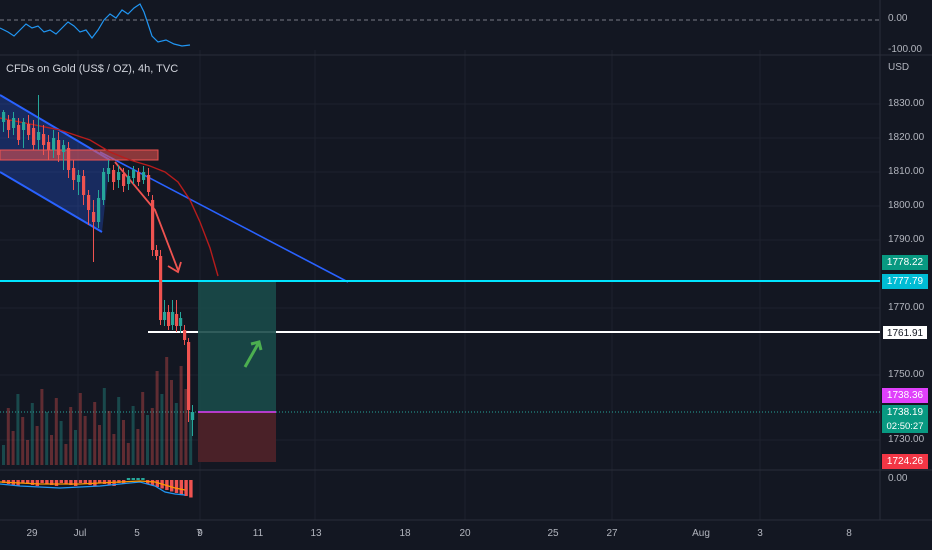  What do you see at coordinates (905, 48) in the screenshot?
I see `oscillator-minus-label: -100.00` at bounding box center [905, 48].